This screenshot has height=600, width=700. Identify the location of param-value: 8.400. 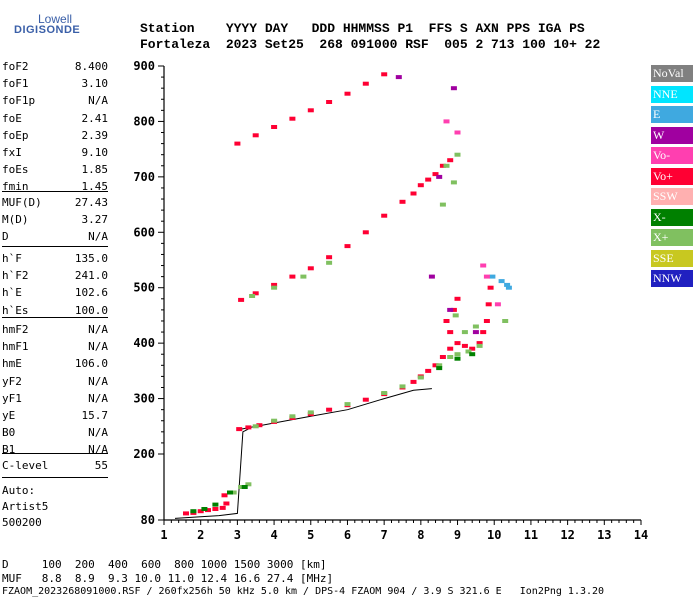
(91, 66).